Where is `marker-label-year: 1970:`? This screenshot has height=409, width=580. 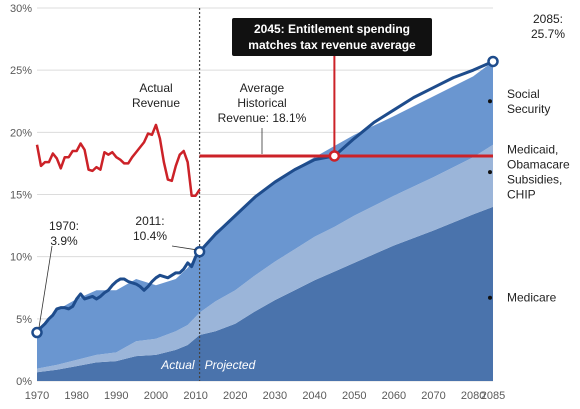
marker-label-year: 1970: is located at coordinates (64, 226).